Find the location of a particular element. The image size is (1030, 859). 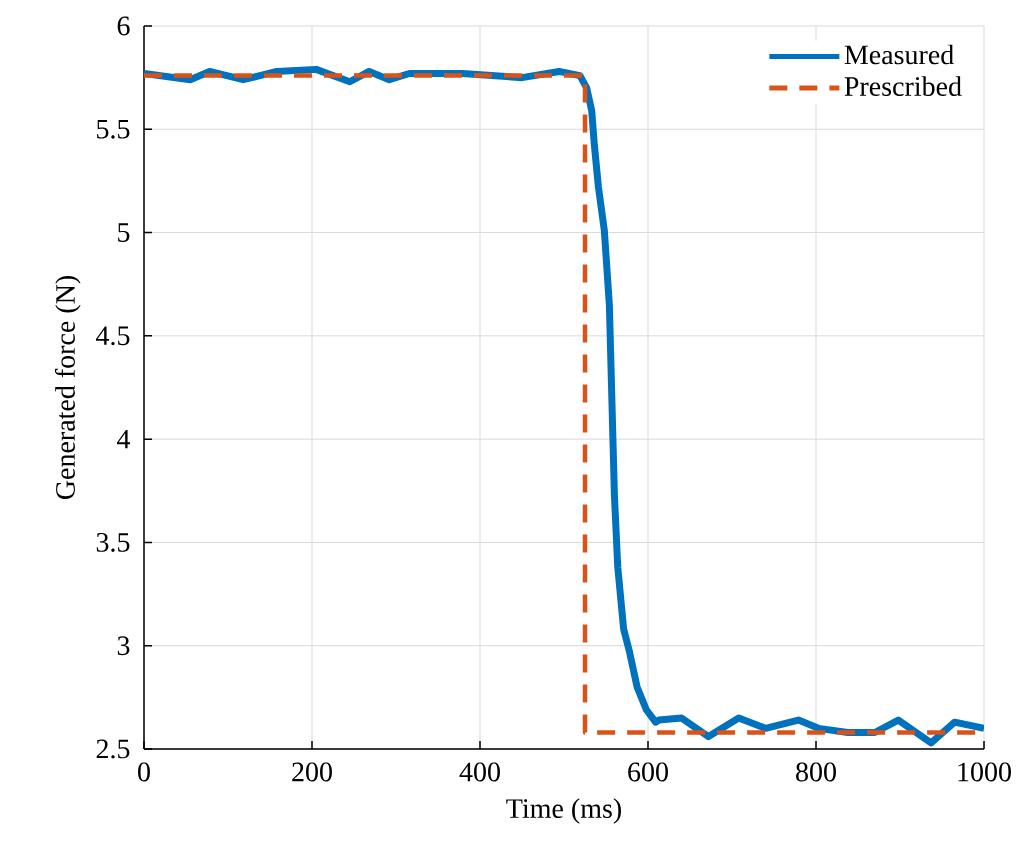

x-tick-label: 200 is located at coordinates (312, 772).